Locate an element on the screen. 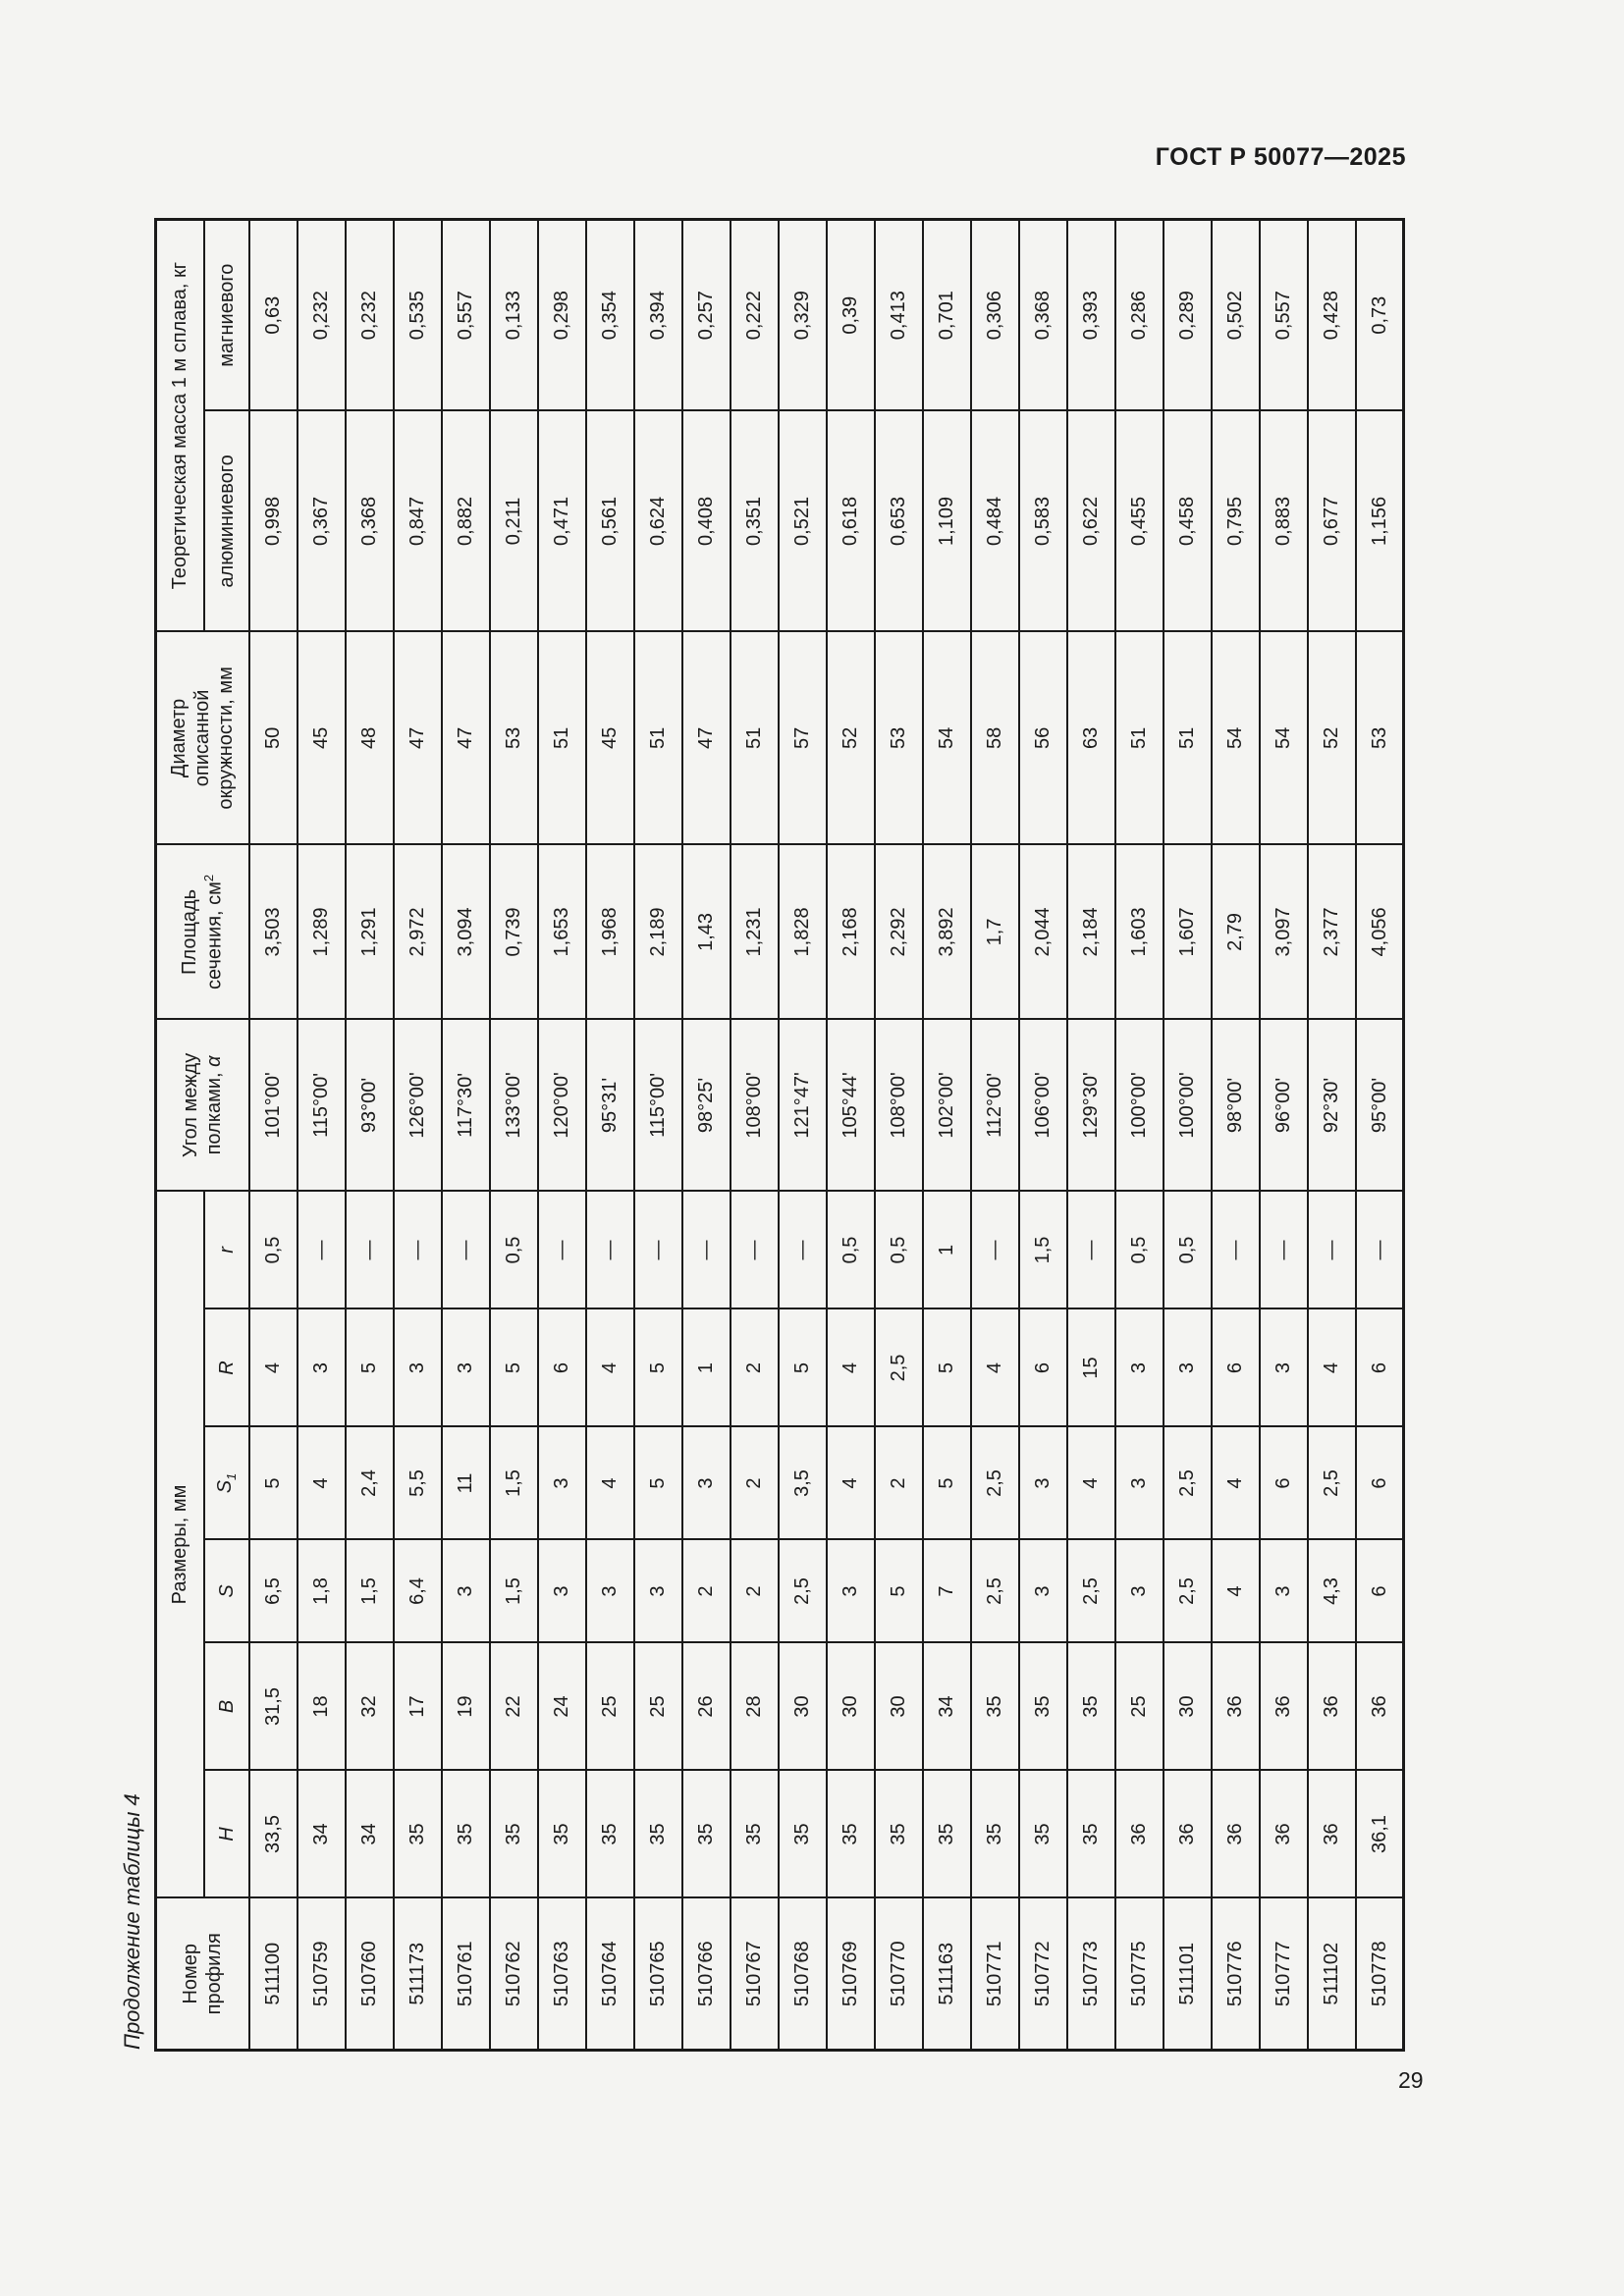 Image resolution: width=1624 pixels, height=2296 pixels. cell-diameter: 54 is located at coordinates (946, 738).